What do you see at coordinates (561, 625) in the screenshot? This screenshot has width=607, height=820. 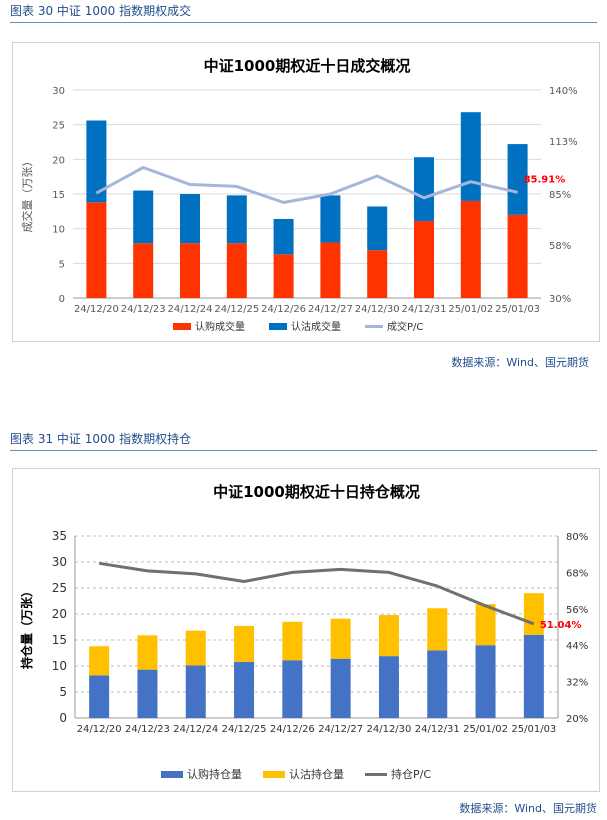 I see `pc-annotation: 51.04%` at bounding box center [561, 625].